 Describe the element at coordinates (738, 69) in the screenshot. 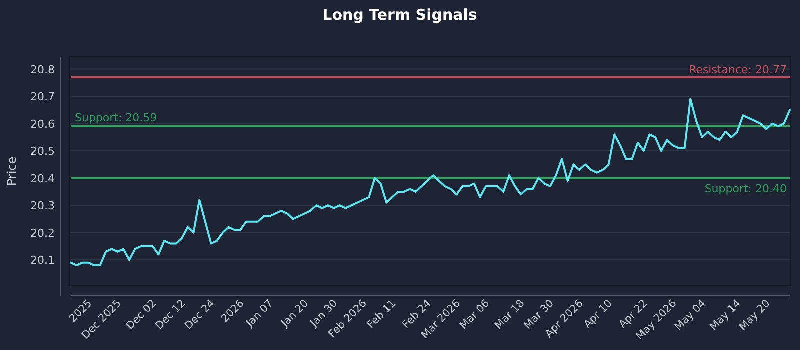

I see `ref-line-label: Resistance: 20.77` at that location.